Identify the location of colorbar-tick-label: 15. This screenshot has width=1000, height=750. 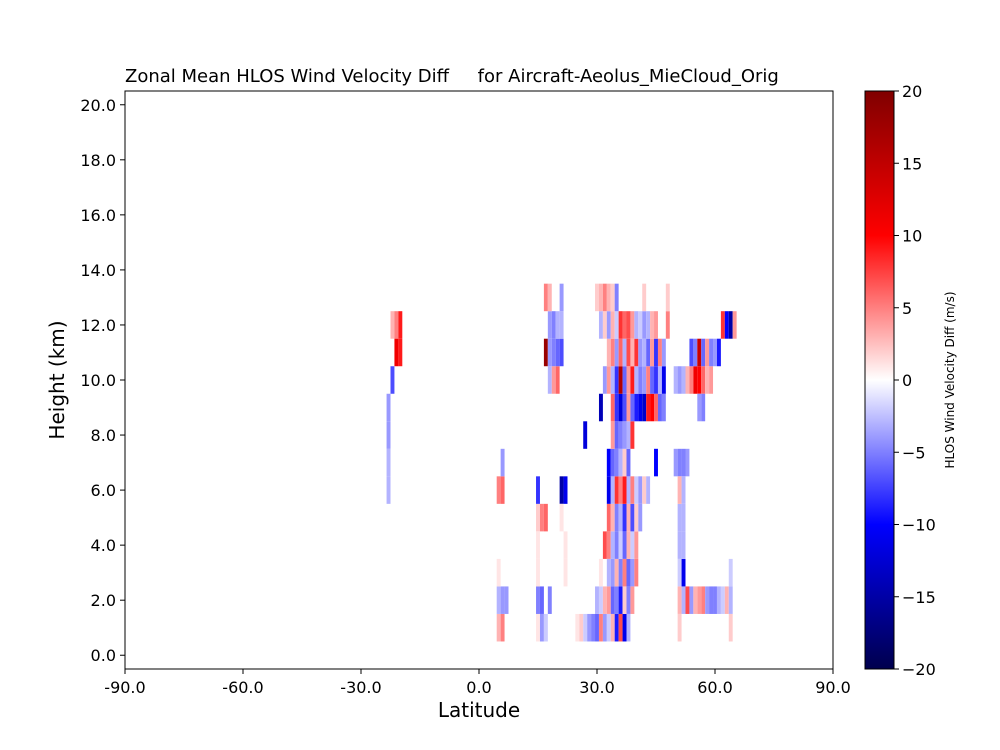
(912, 163).